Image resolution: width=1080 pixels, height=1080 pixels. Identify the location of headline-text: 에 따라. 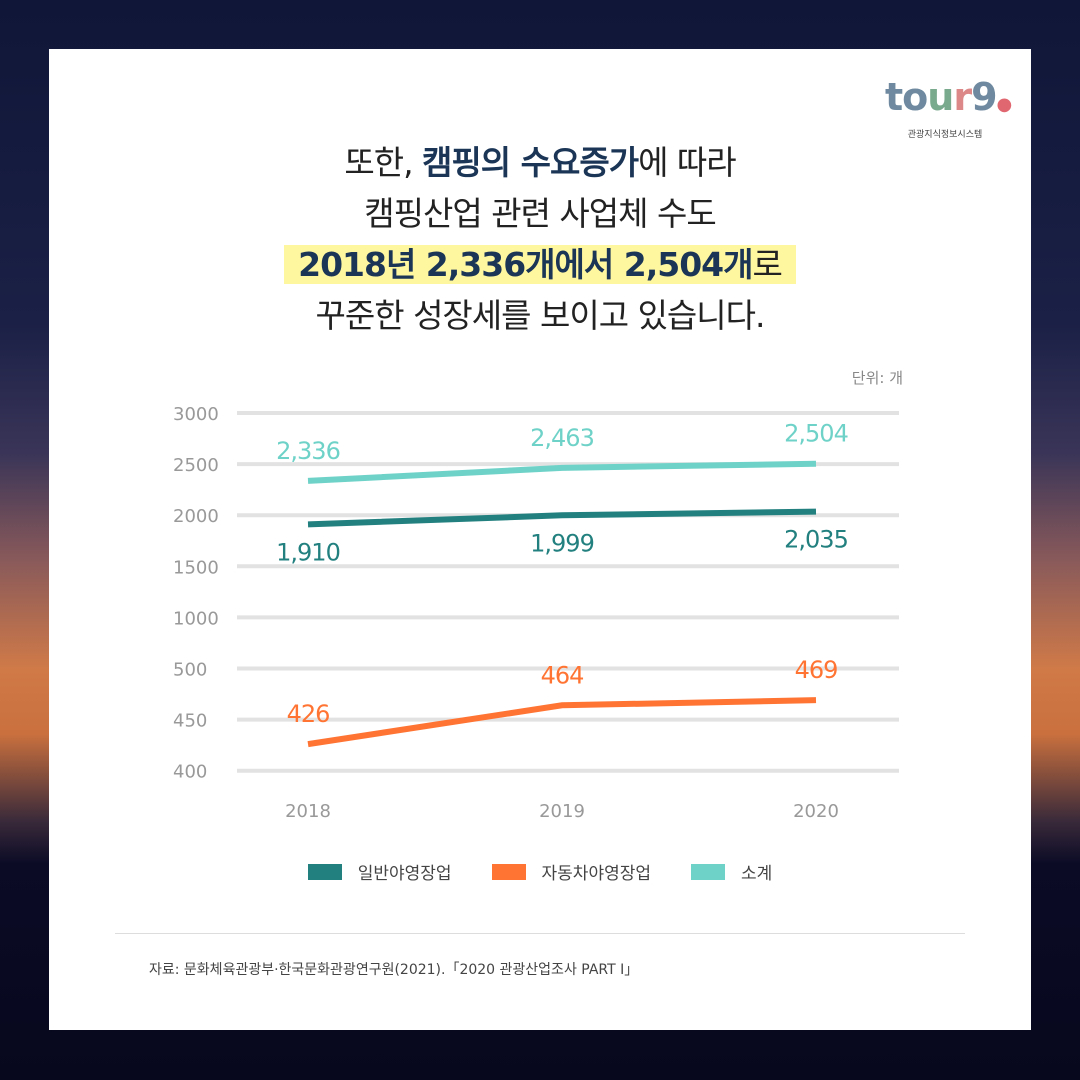
(687, 162).